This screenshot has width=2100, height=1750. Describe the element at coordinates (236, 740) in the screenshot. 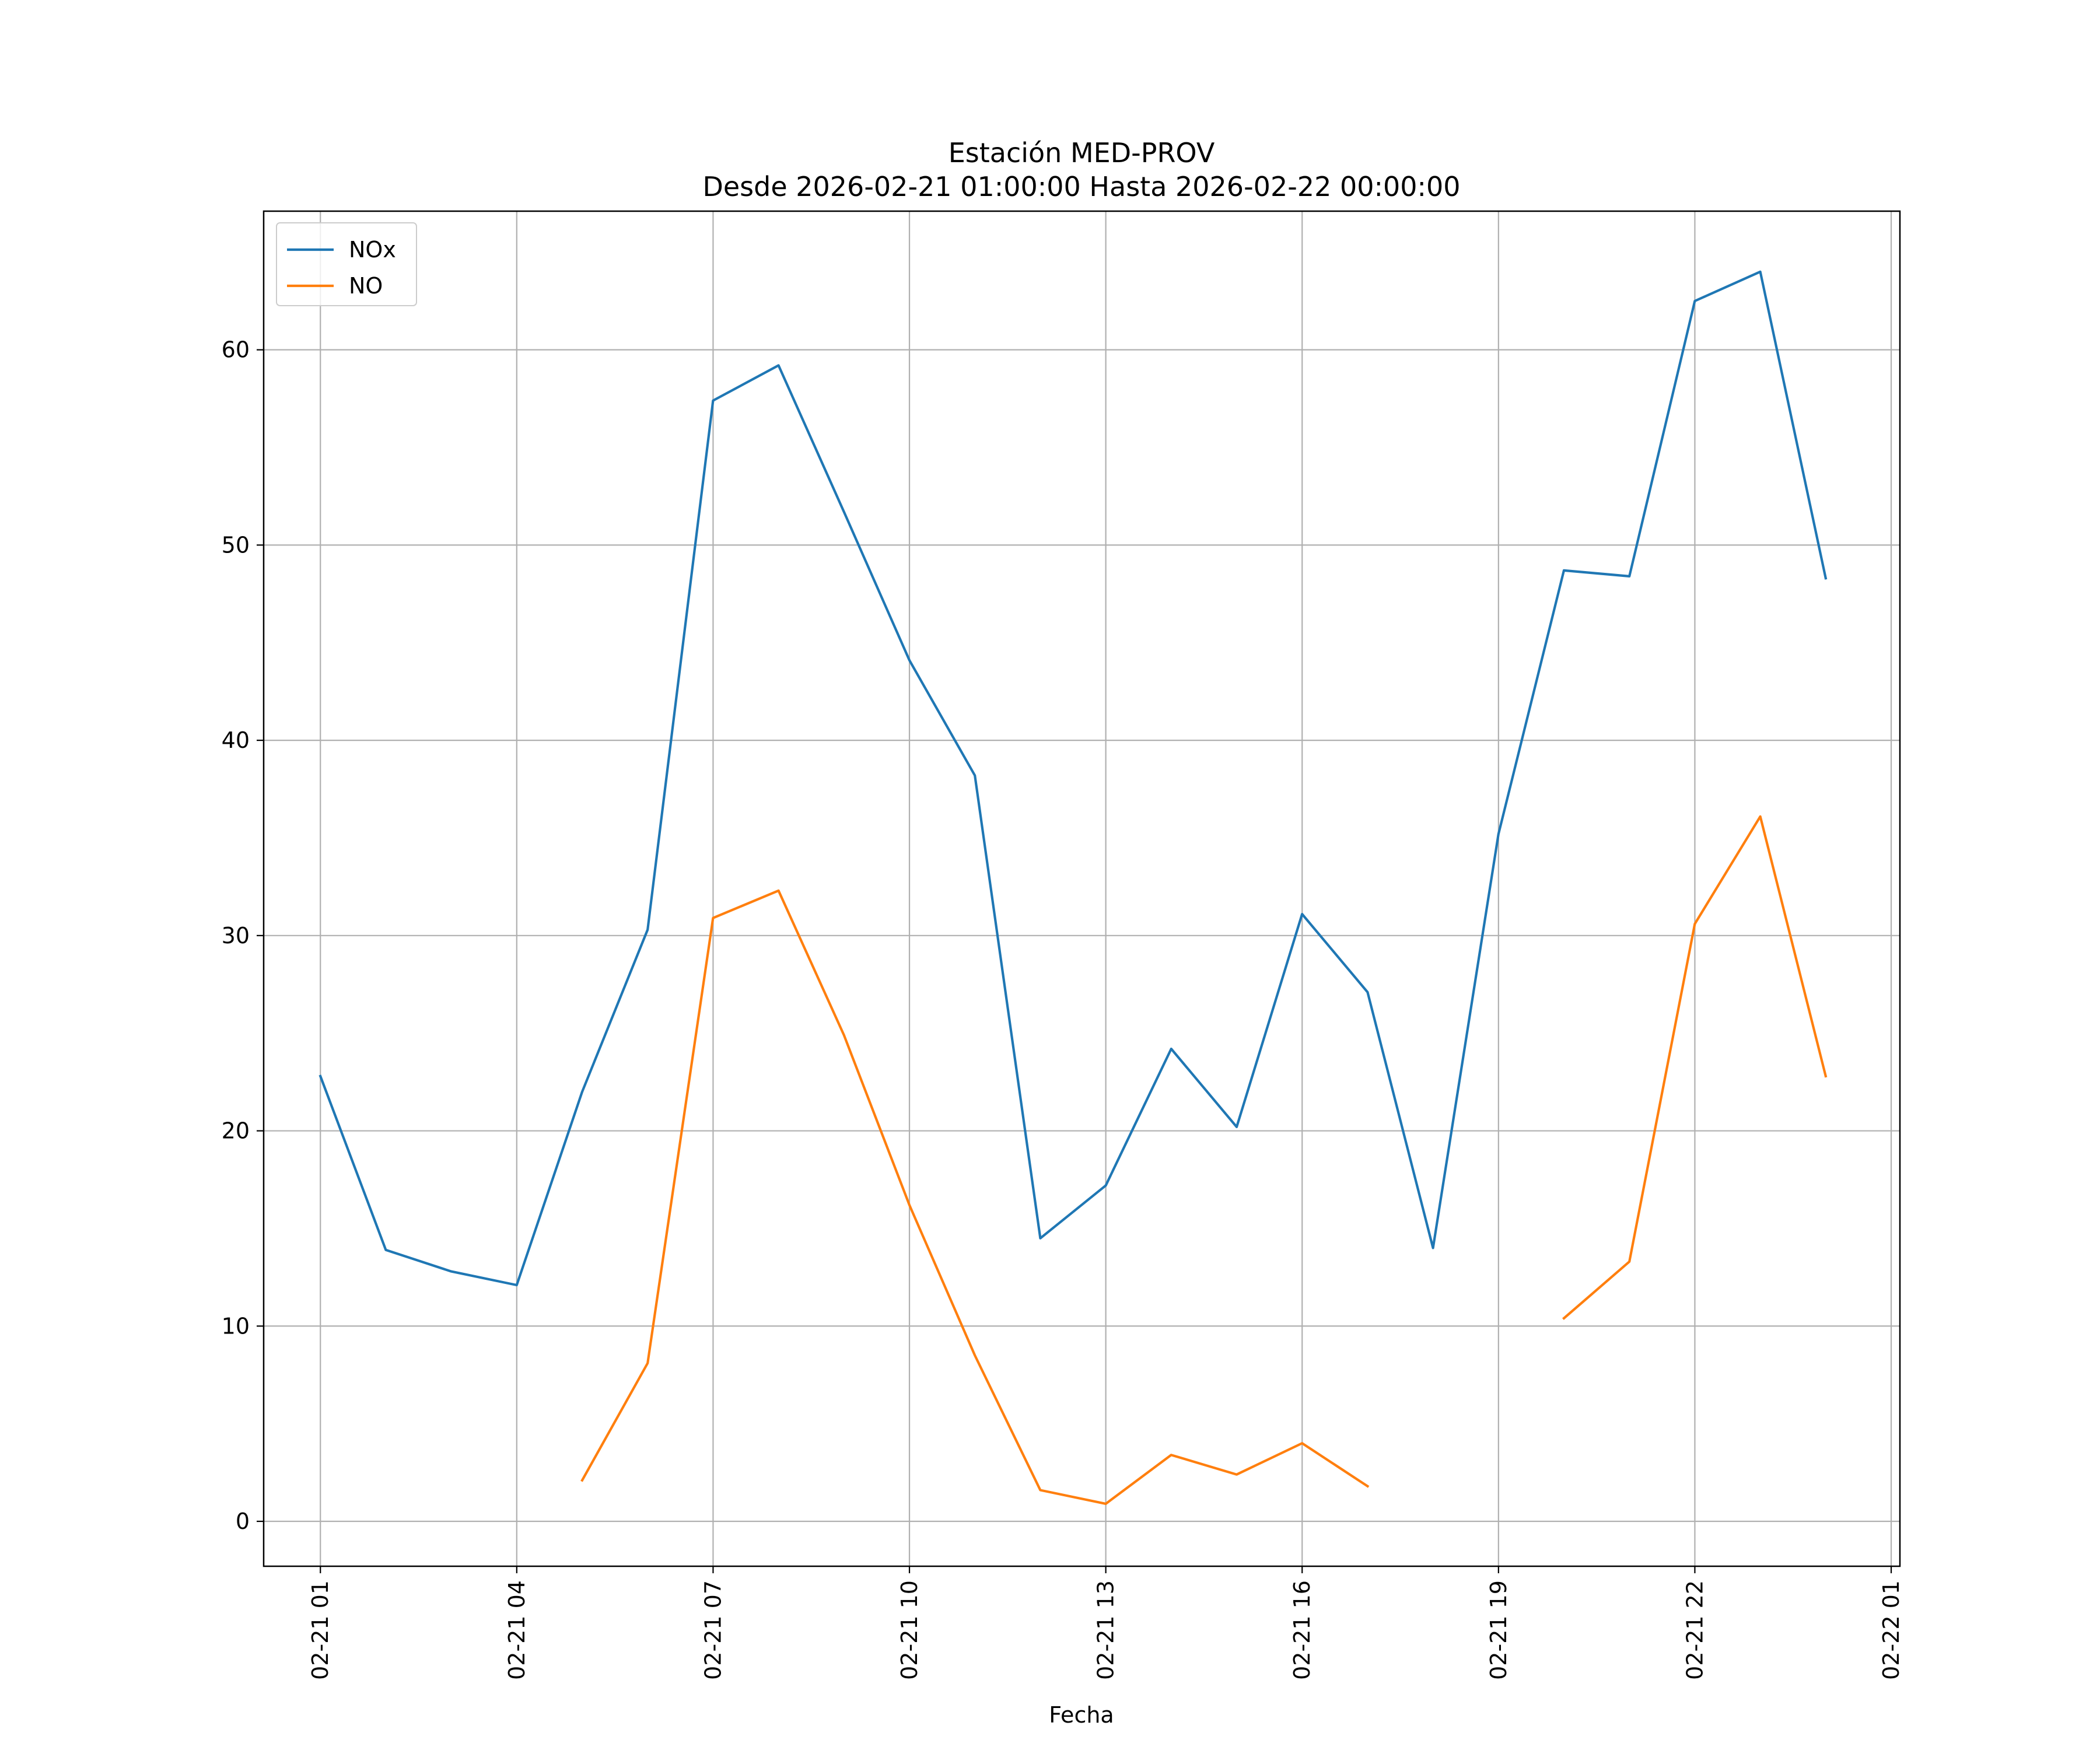

I see `y-tick-label: 40` at that location.